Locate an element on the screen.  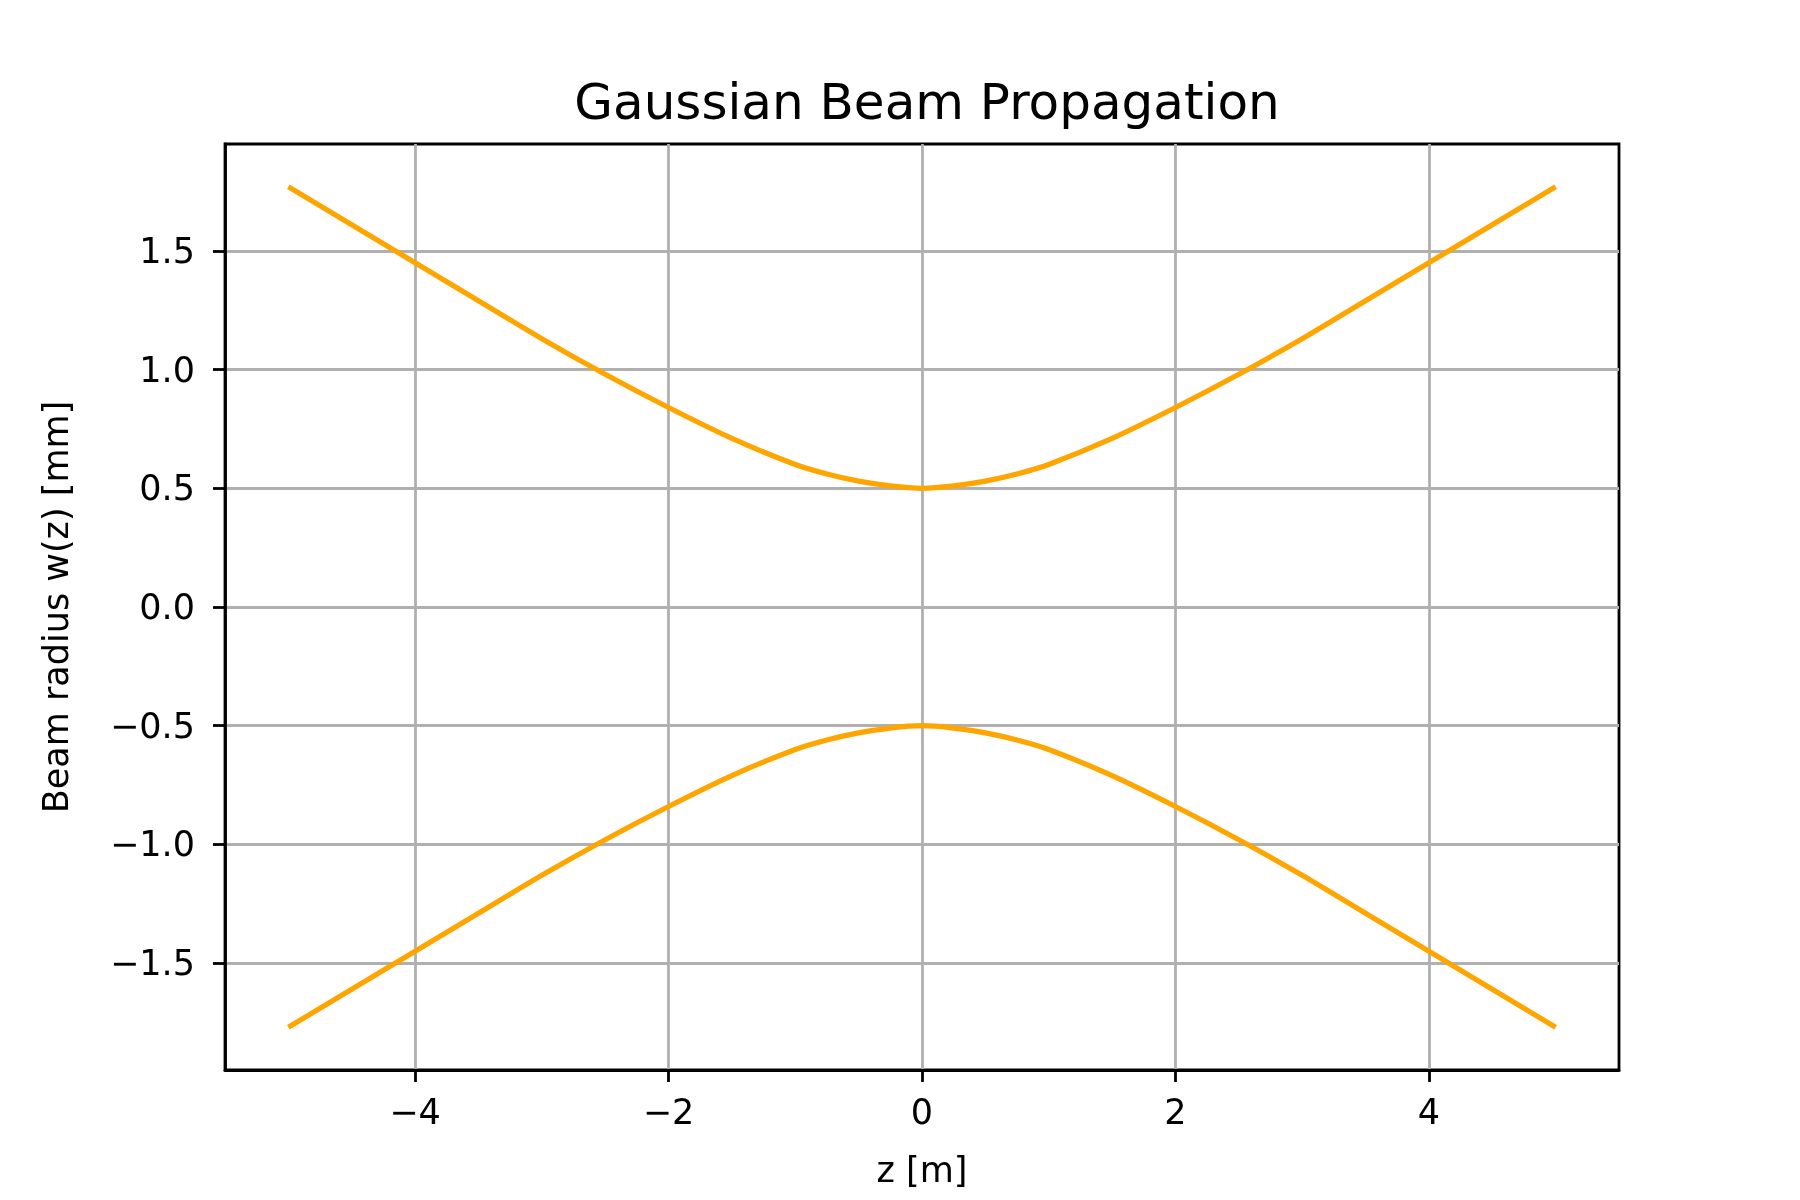
chart-title: Gaussian Beam Propagation is located at coordinates (927, 102).